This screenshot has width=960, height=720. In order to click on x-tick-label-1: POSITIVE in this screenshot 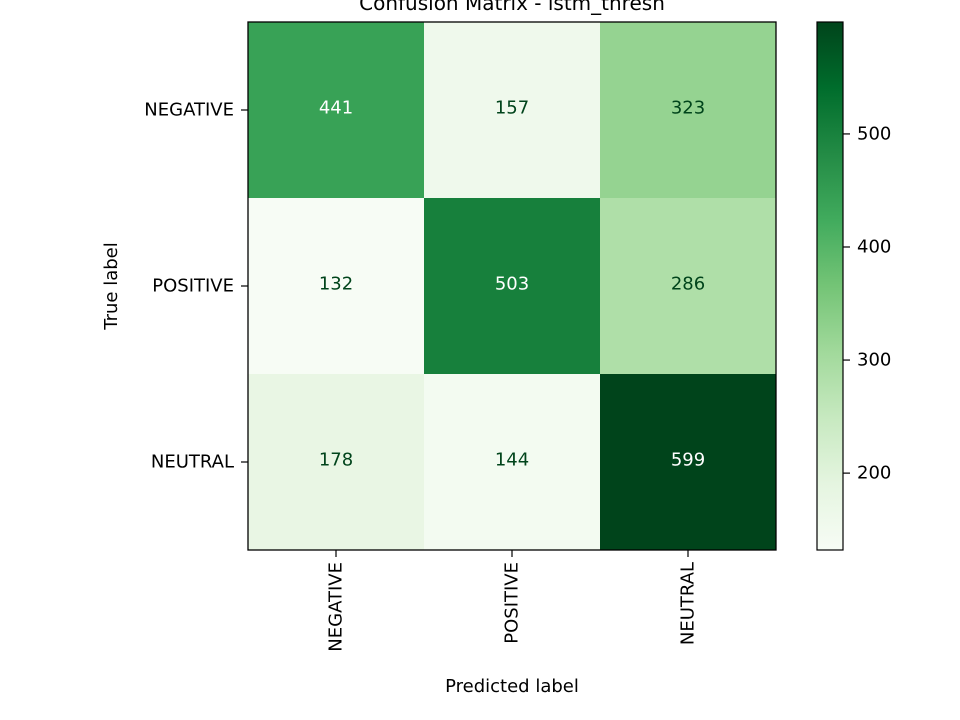, I will do `click(512, 603)`.